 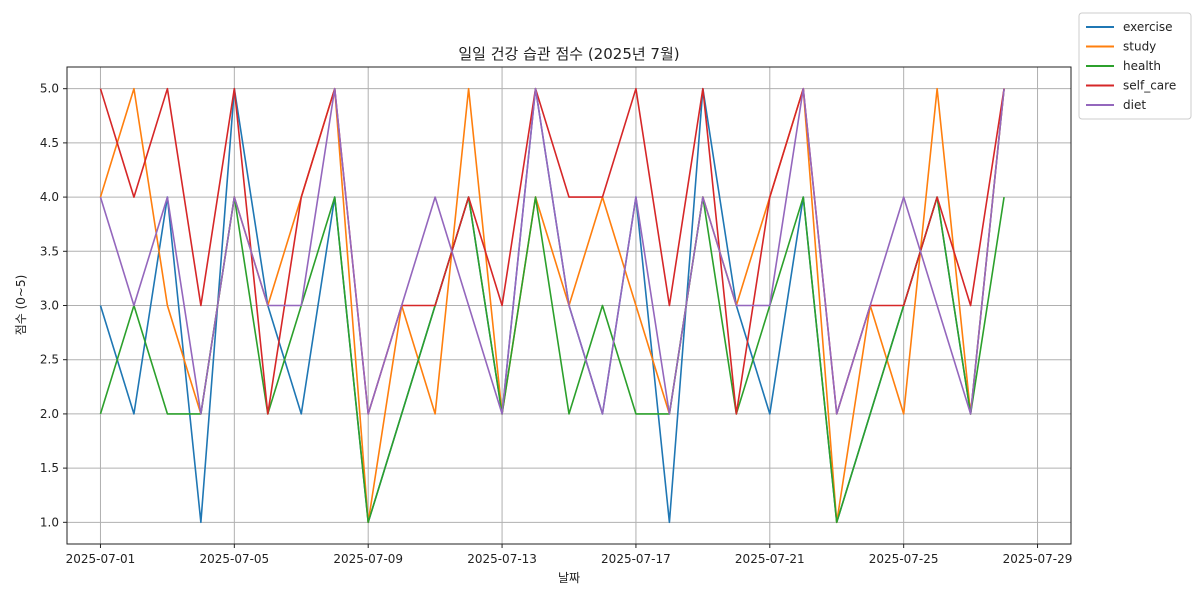 What do you see at coordinates (49, 143) in the screenshot?
I see `y-tick-label: 4.5` at bounding box center [49, 143].